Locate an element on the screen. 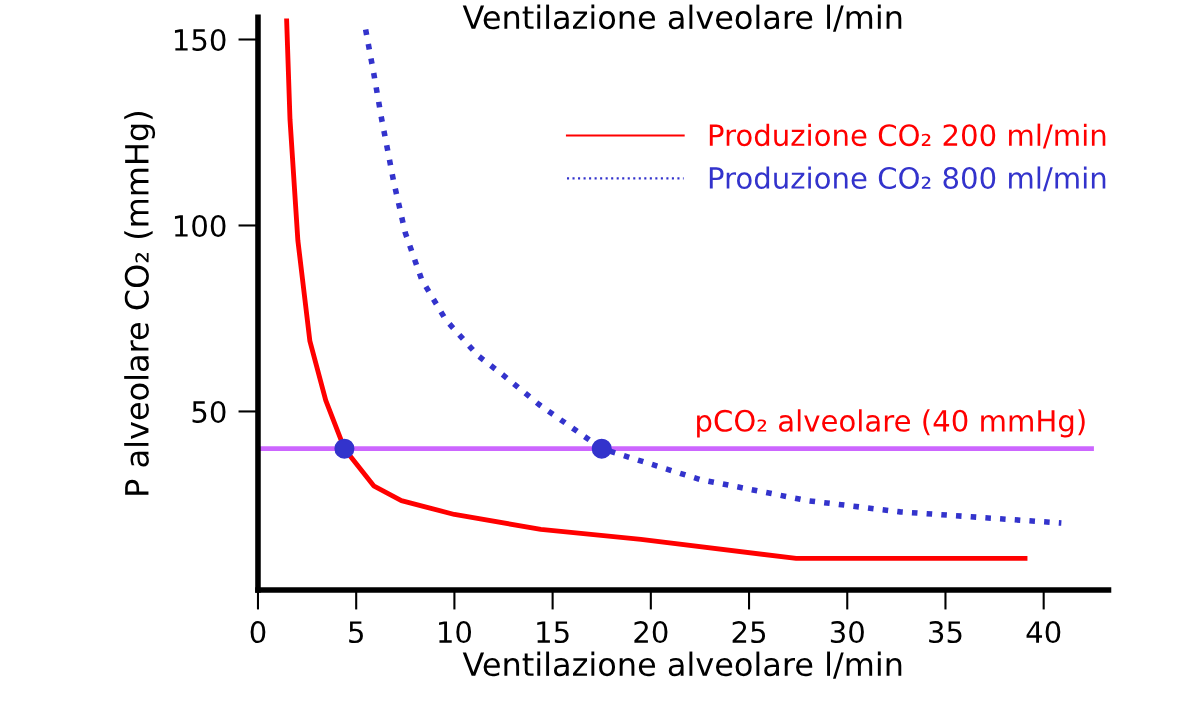 The height and width of the screenshot is (716, 1178). chart-title: Ventilazione alveolare l/min is located at coordinates (682, 18).